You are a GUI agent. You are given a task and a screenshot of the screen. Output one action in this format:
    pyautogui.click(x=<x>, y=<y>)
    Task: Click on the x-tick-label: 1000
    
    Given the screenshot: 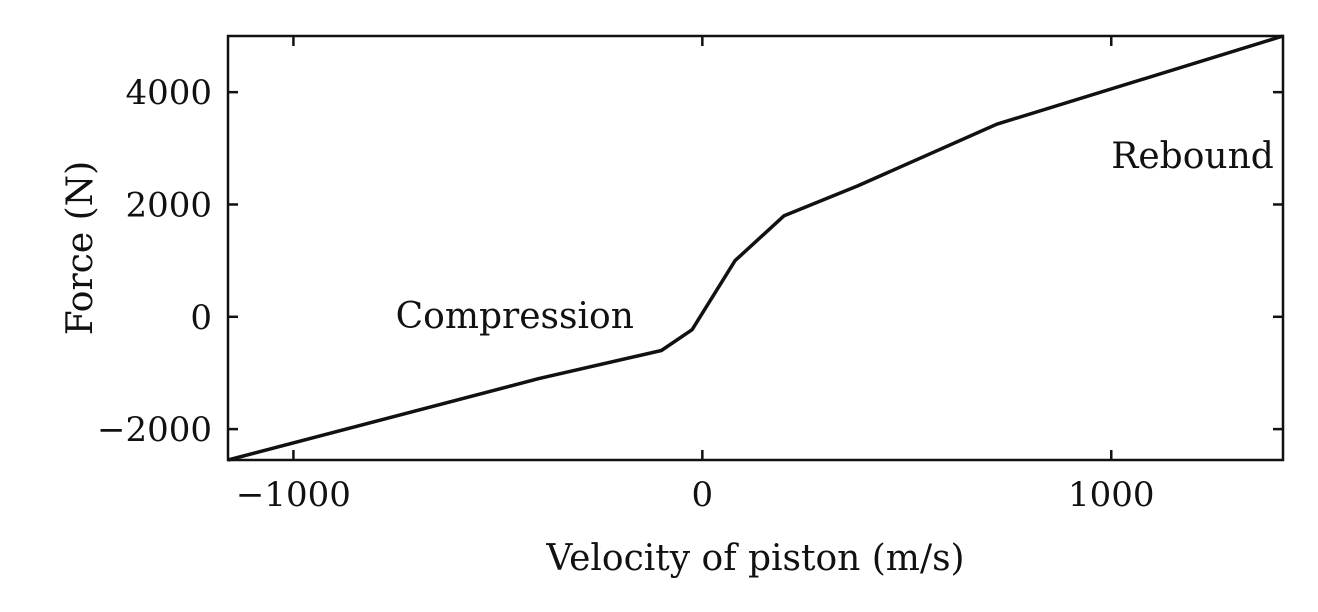 What is the action you would take?
    pyautogui.click(x=1111, y=495)
    